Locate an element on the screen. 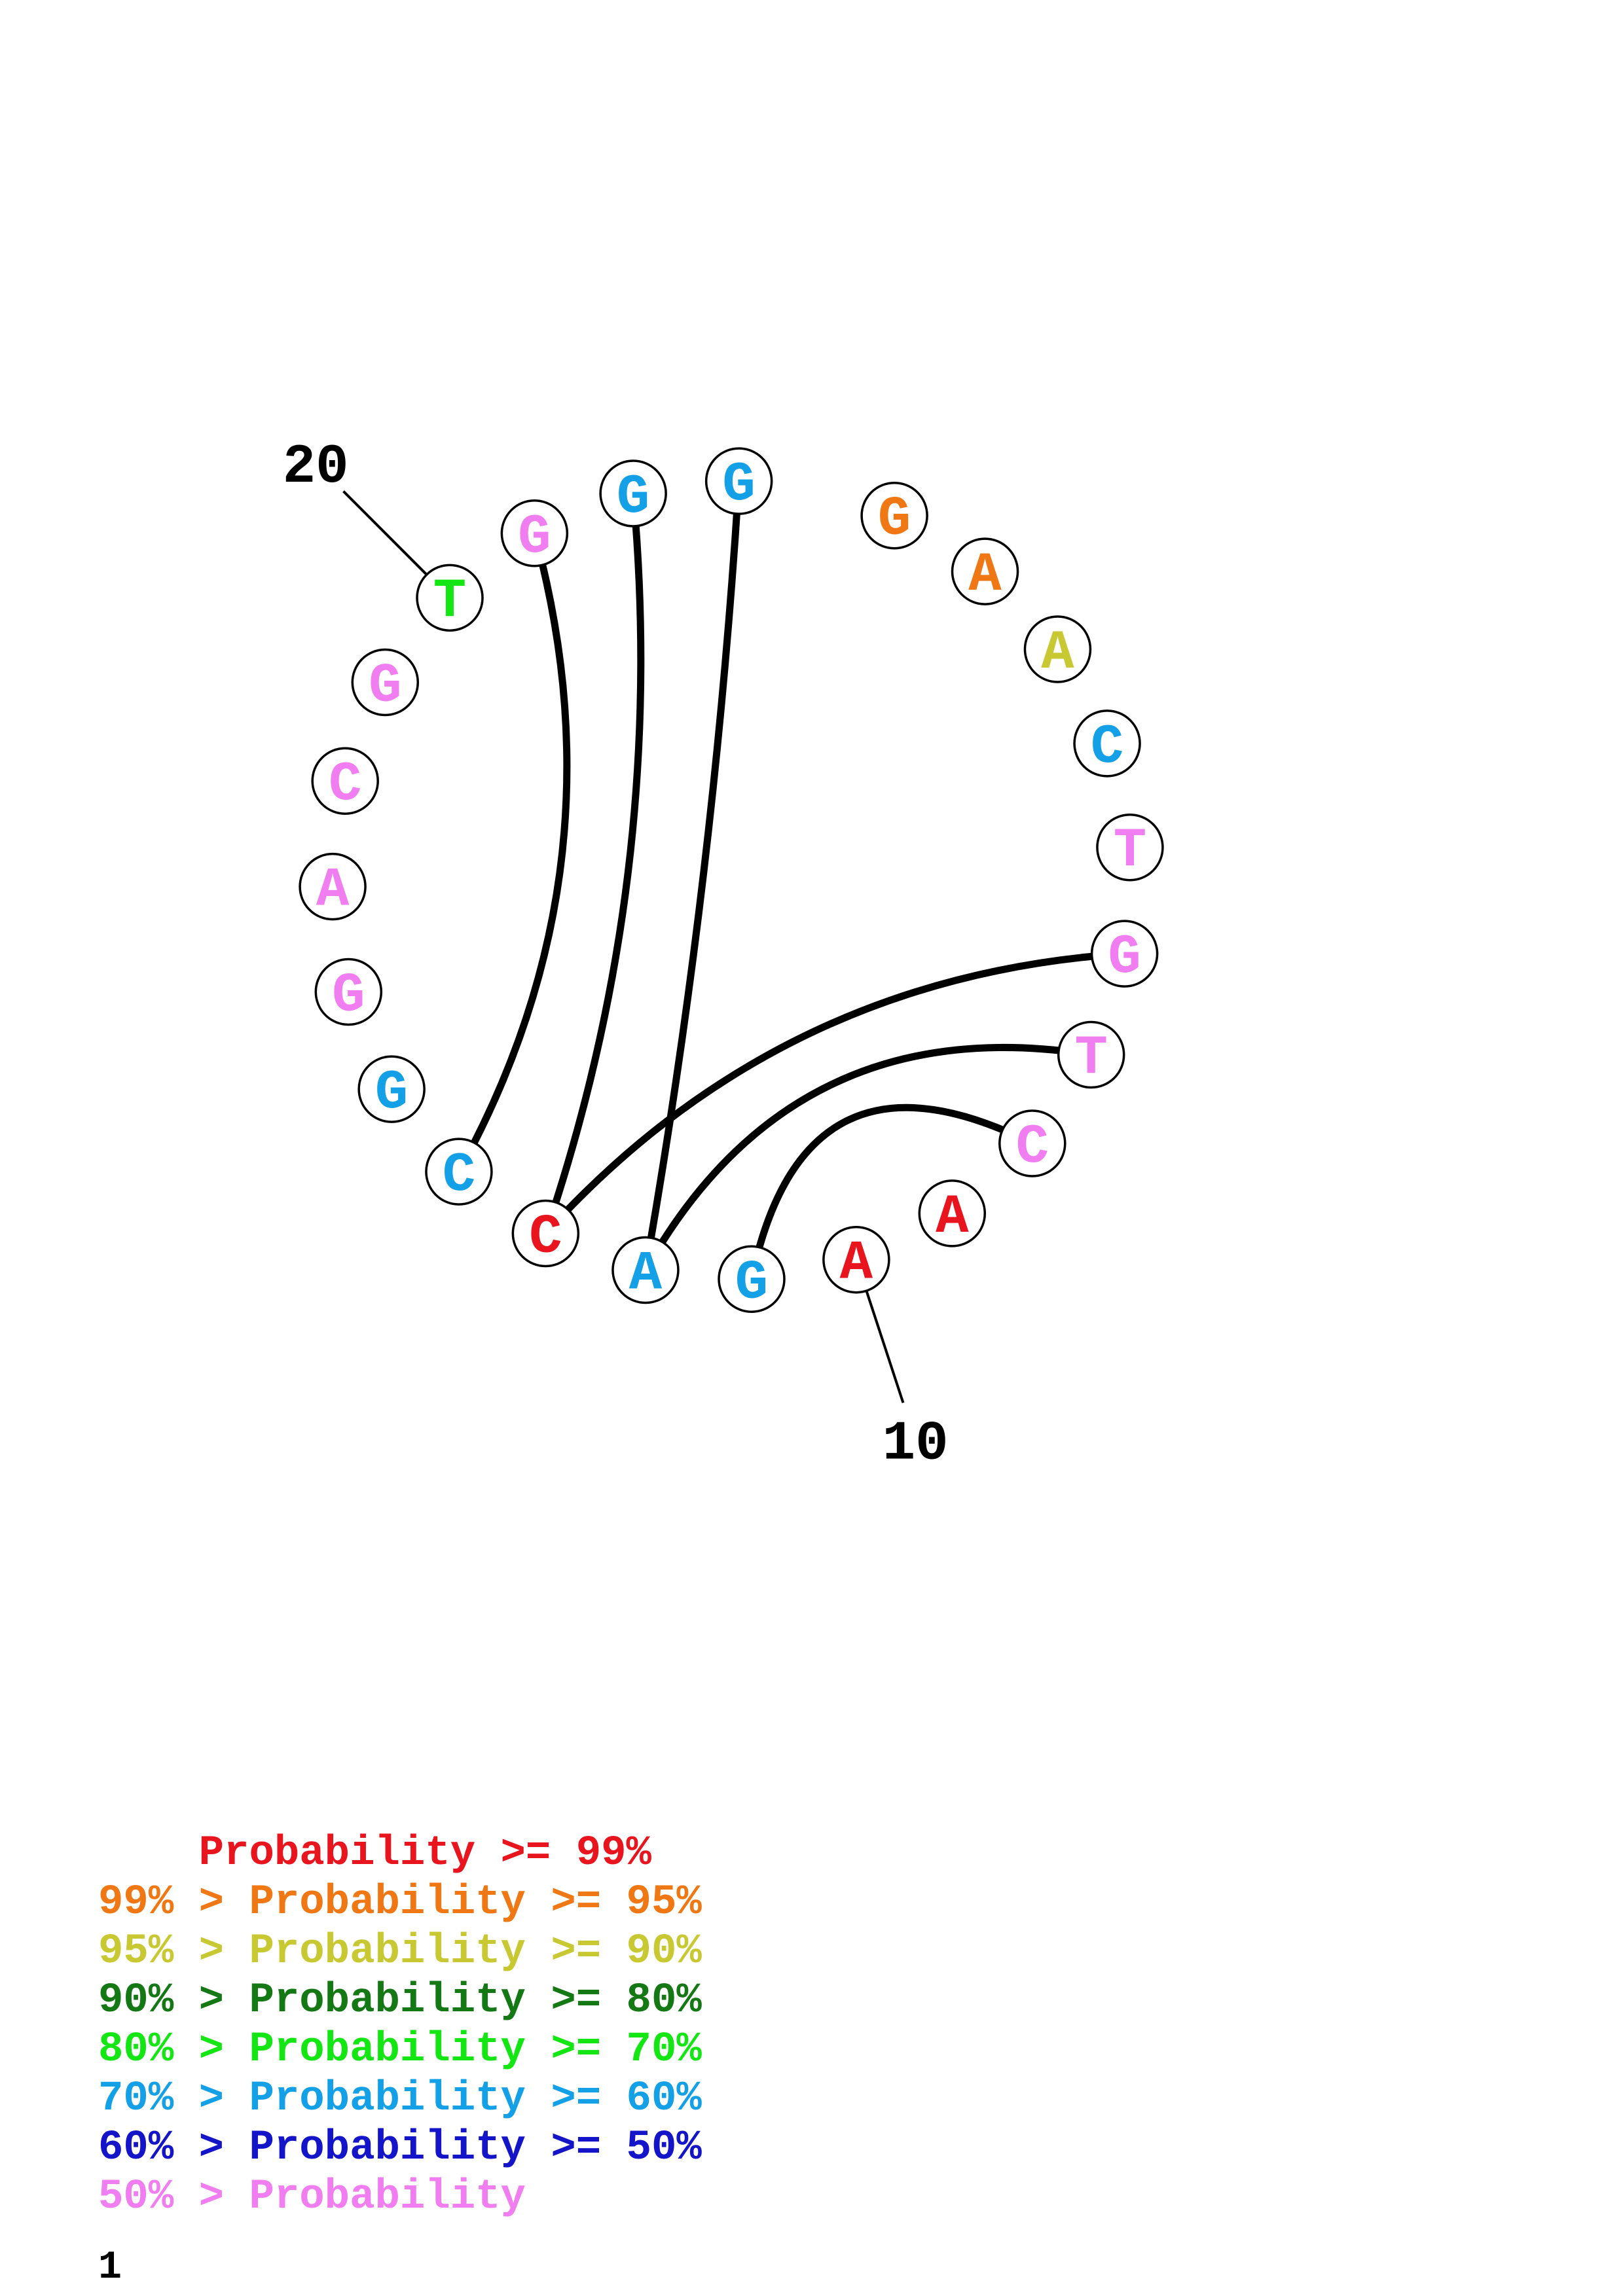 This screenshot has width=1623, height=2296. base-letter-20: T is located at coordinates (449, 602).